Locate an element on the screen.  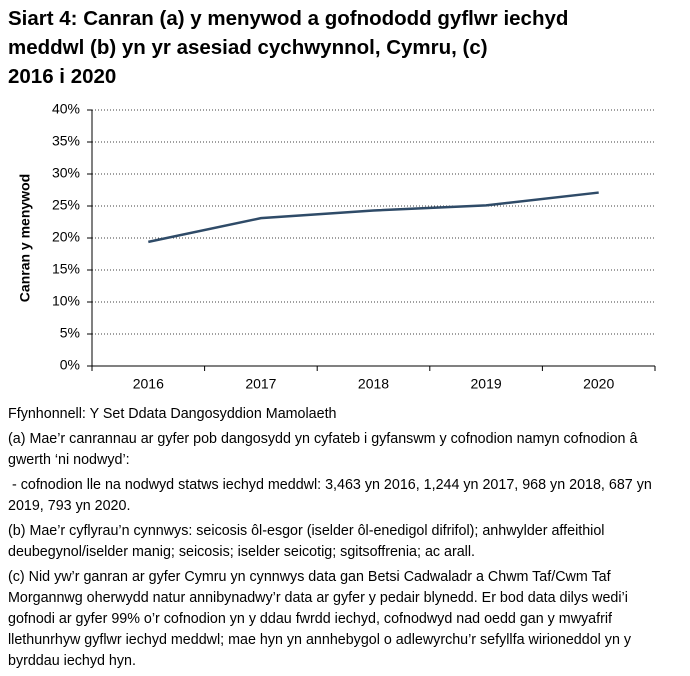
y-tick-label: 40% is located at coordinates (66, 109).